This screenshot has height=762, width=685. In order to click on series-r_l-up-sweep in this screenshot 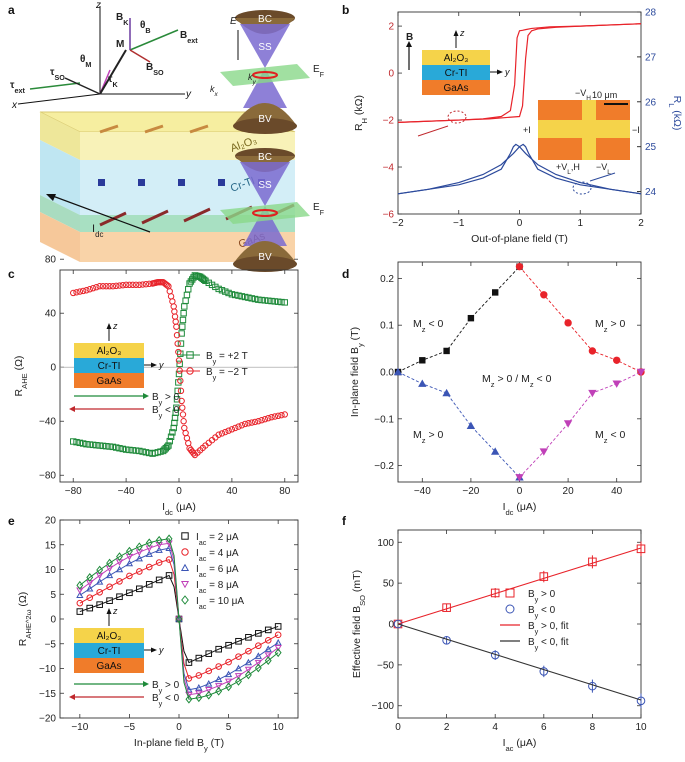, I will do `click(519, 169)`.